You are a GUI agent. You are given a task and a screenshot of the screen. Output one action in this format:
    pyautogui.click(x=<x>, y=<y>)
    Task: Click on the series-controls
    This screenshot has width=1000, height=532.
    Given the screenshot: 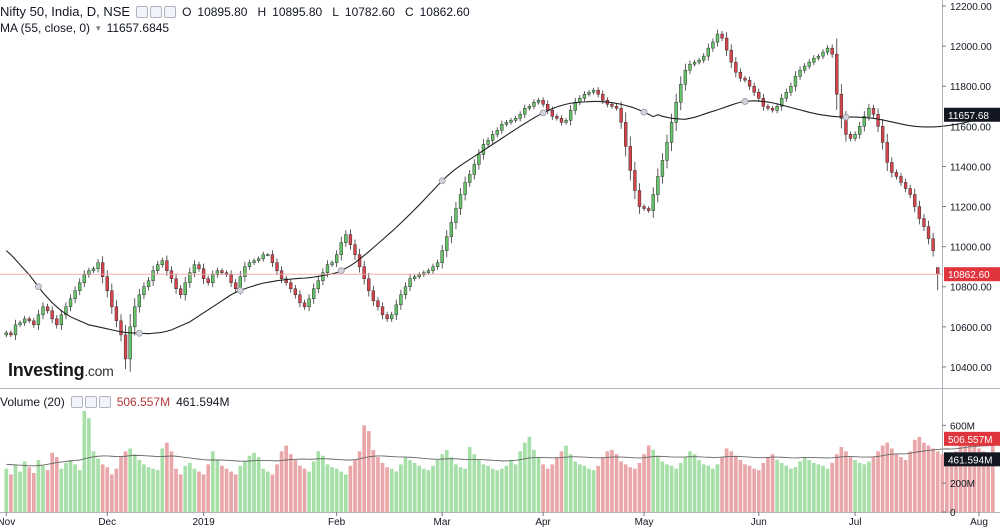 What is the action you would take?
    pyautogui.click(x=156, y=11)
    